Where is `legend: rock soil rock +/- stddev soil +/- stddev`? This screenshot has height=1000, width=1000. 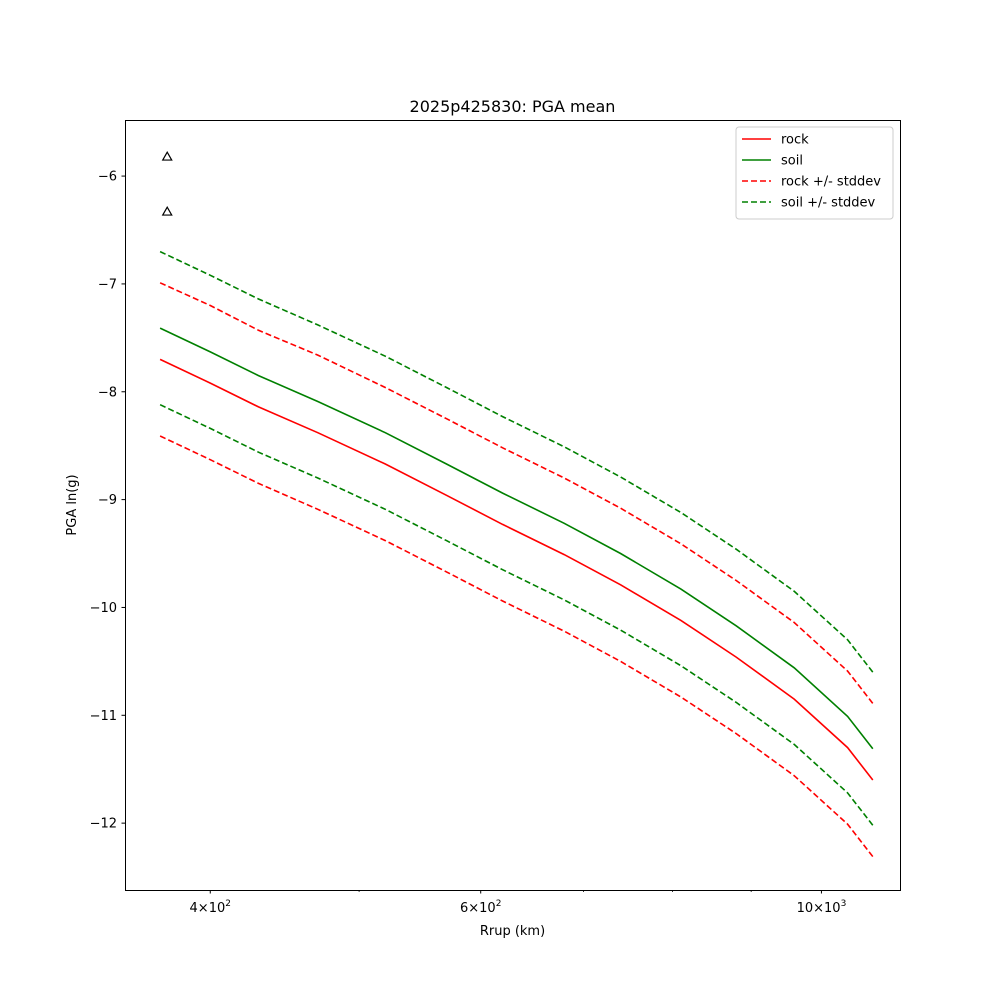
legend: rock soil rock +/- stddev soil +/- stddev is located at coordinates (814, 173).